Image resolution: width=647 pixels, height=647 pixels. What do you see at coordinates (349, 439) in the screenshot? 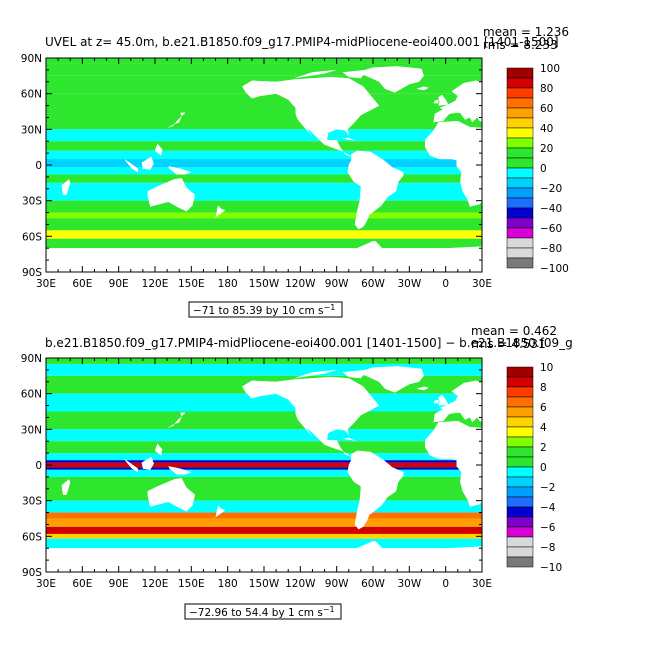
I see `continent-16-wrap` at bounding box center [349, 439].